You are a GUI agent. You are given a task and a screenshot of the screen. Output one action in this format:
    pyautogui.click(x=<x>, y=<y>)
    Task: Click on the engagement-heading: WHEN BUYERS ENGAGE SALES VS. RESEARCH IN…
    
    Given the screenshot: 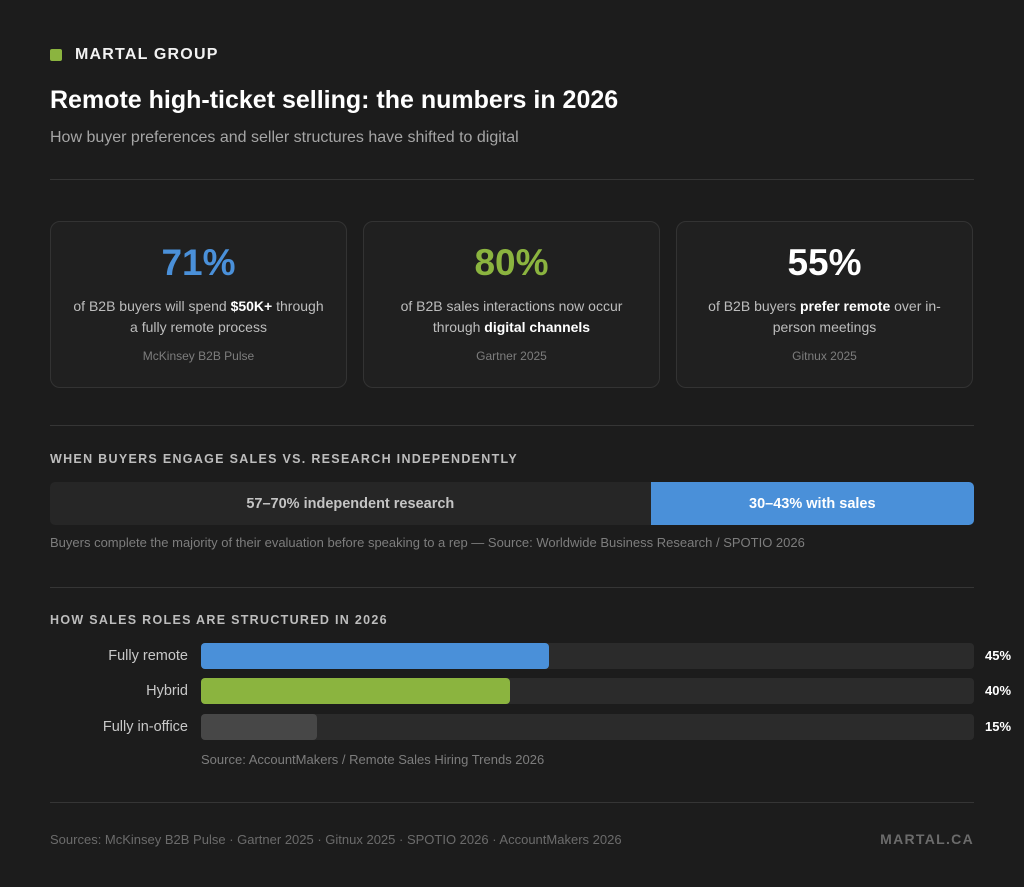 What is the action you would take?
    pyautogui.click(x=284, y=459)
    